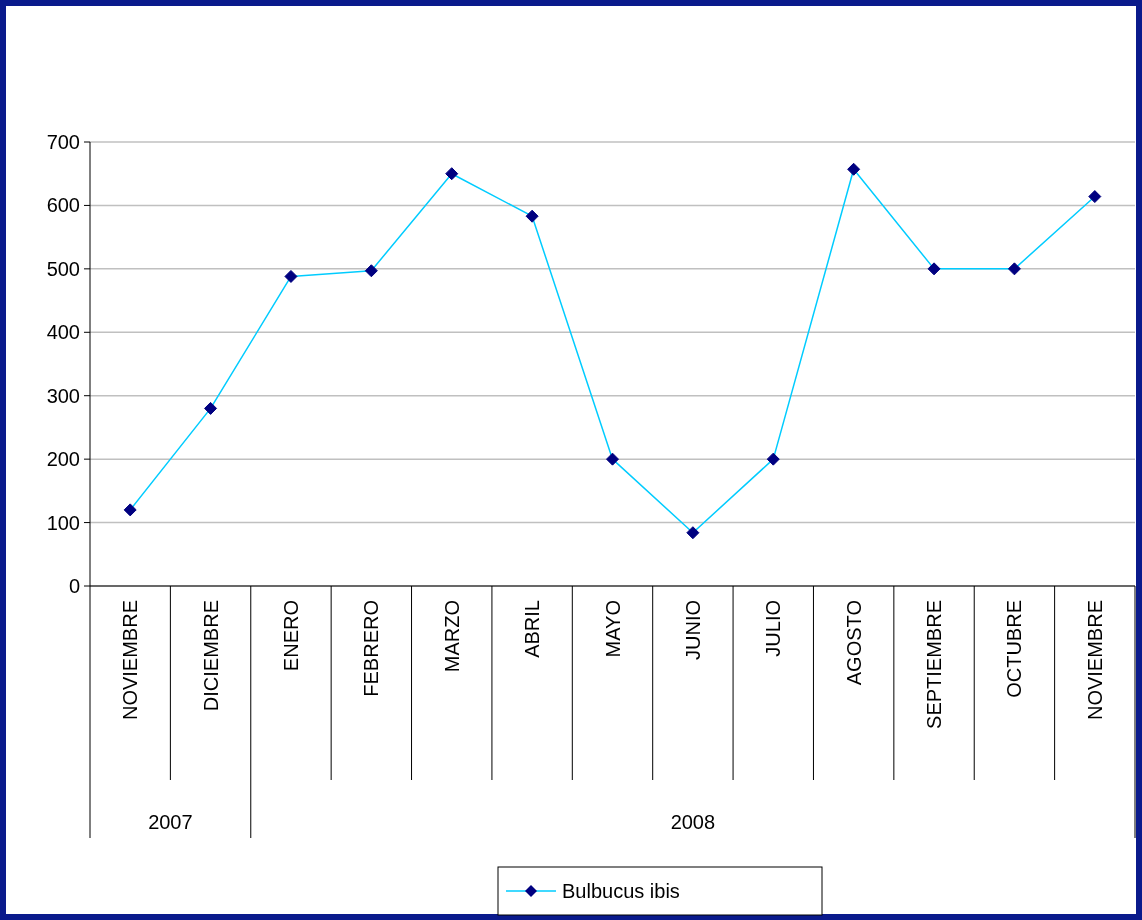 The image size is (1142, 920). I want to click on y-tick-label: 300, so click(63, 395).